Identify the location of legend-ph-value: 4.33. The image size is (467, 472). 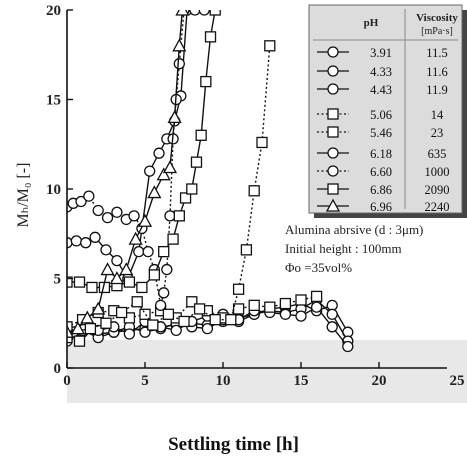
(381, 72).